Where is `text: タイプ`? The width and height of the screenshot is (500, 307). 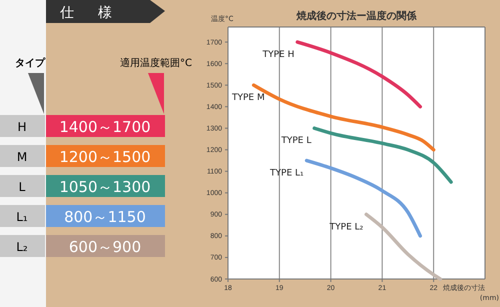
text: タイプ is located at coordinates (30, 63).